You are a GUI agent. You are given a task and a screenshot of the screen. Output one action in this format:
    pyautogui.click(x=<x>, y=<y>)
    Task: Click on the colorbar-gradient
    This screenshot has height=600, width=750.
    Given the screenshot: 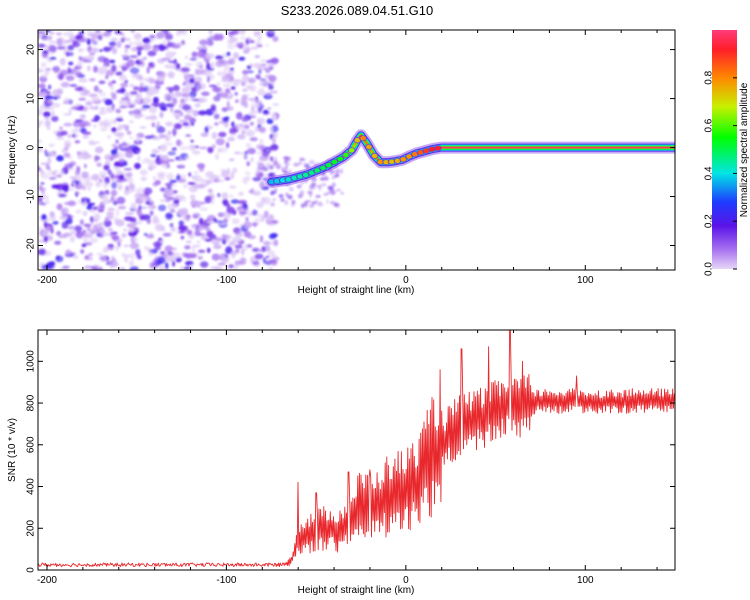 What is the action you would take?
    pyautogui.click(x=724, y=149)
    